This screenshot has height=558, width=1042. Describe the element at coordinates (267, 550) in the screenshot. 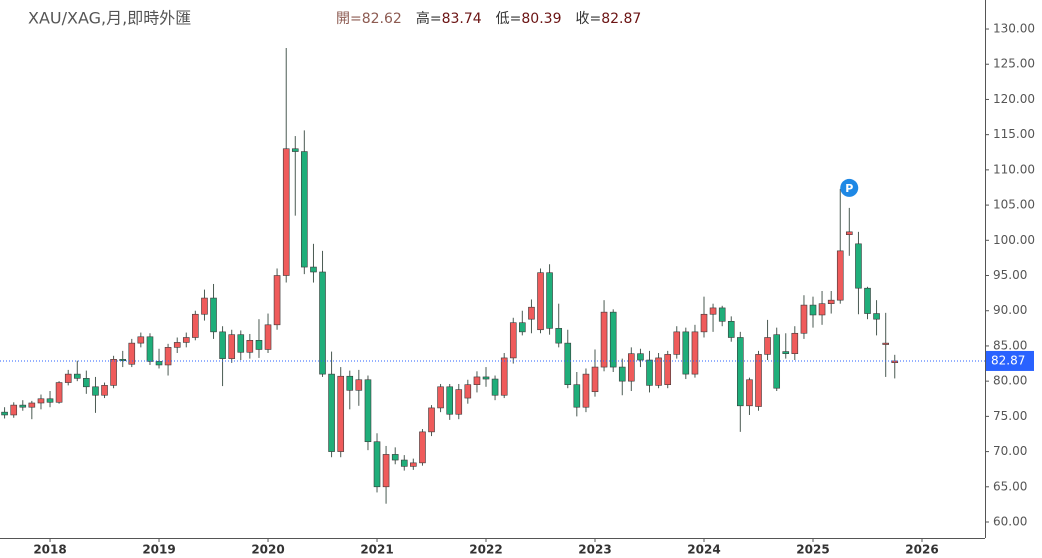

I see `x-tick-label: 2020` at that location.